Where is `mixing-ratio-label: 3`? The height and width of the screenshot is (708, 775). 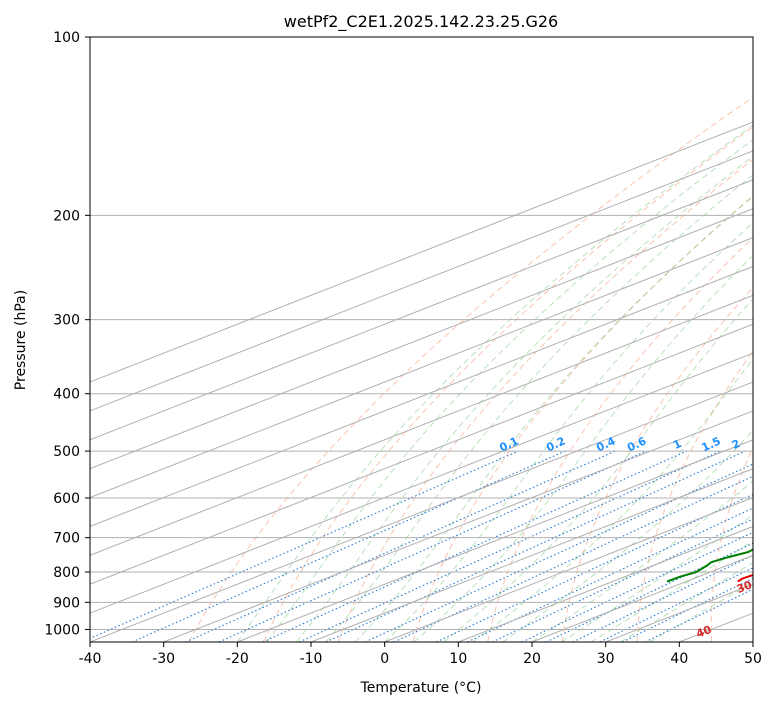 mixing-ratio-label: 3 is located at coordinates (770, 444).